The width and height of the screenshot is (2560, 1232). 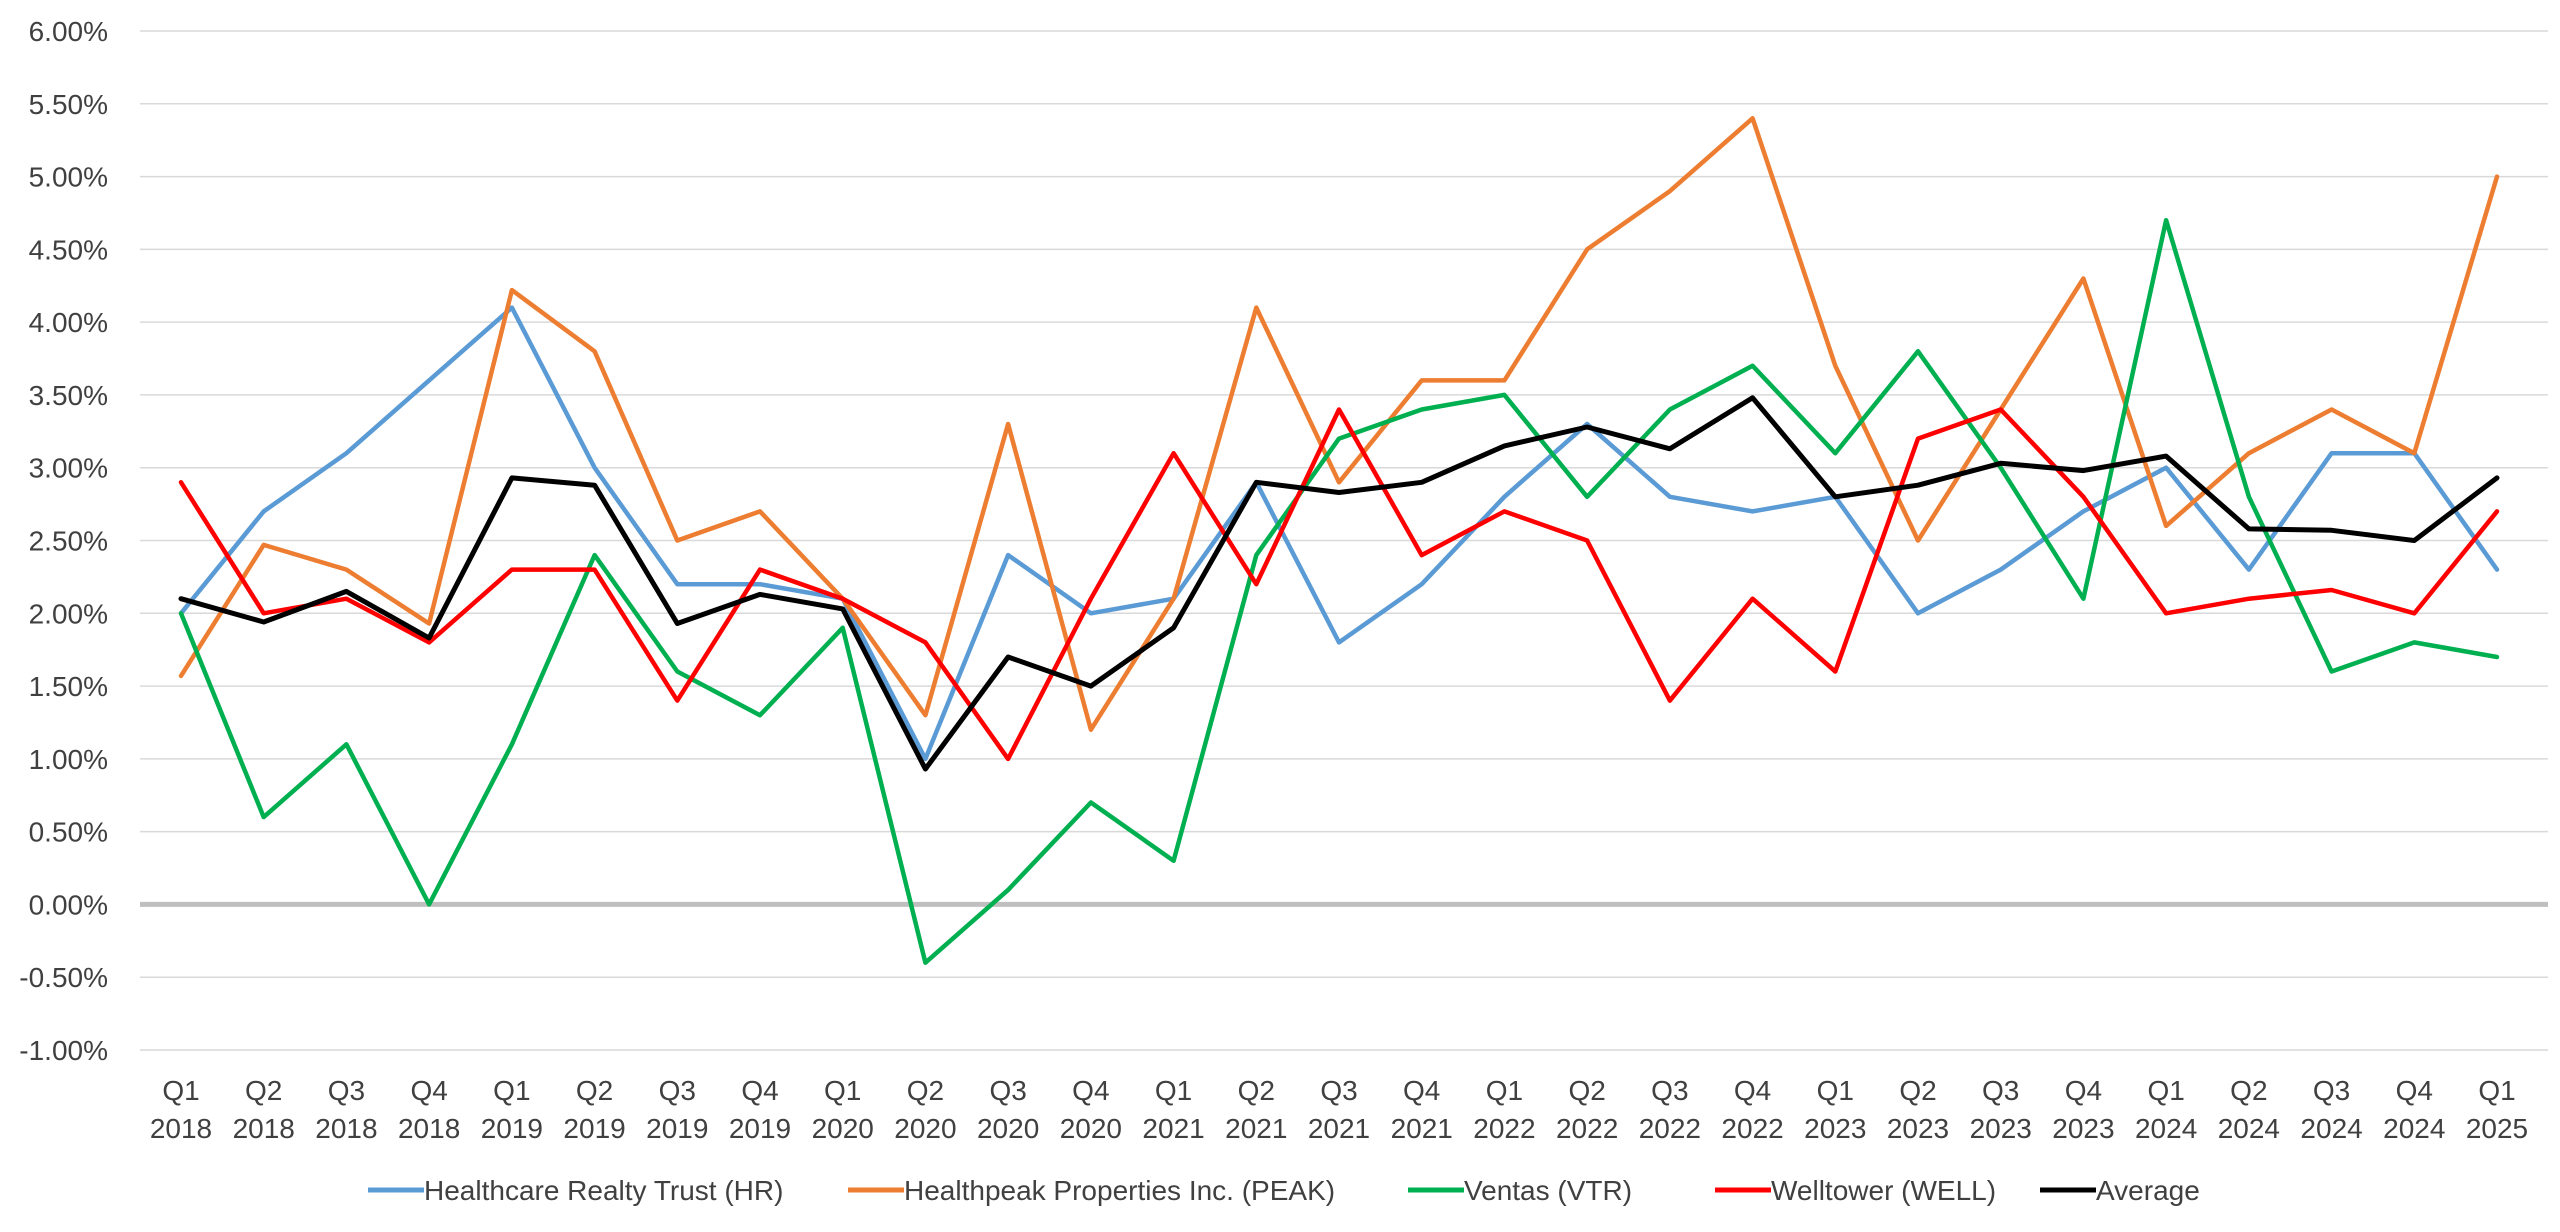 I want to click on y-tick-label: 0.00%, so click(x=68, y=904).